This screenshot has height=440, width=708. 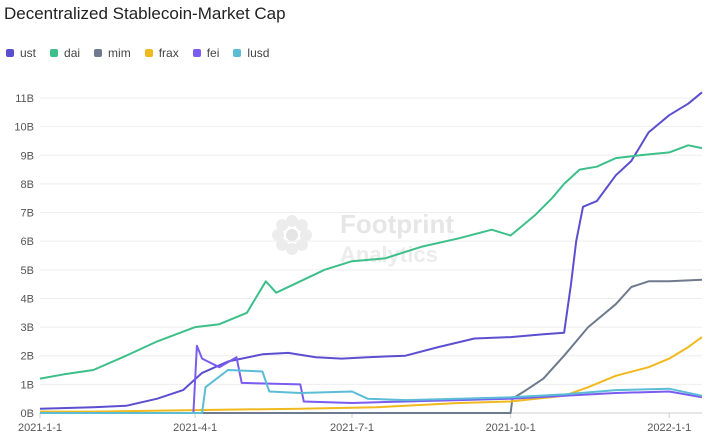 What do you see at coordinates (213, 53) in the screenshot?
I see `legend-label: fei` at bounding box center [213, 53].